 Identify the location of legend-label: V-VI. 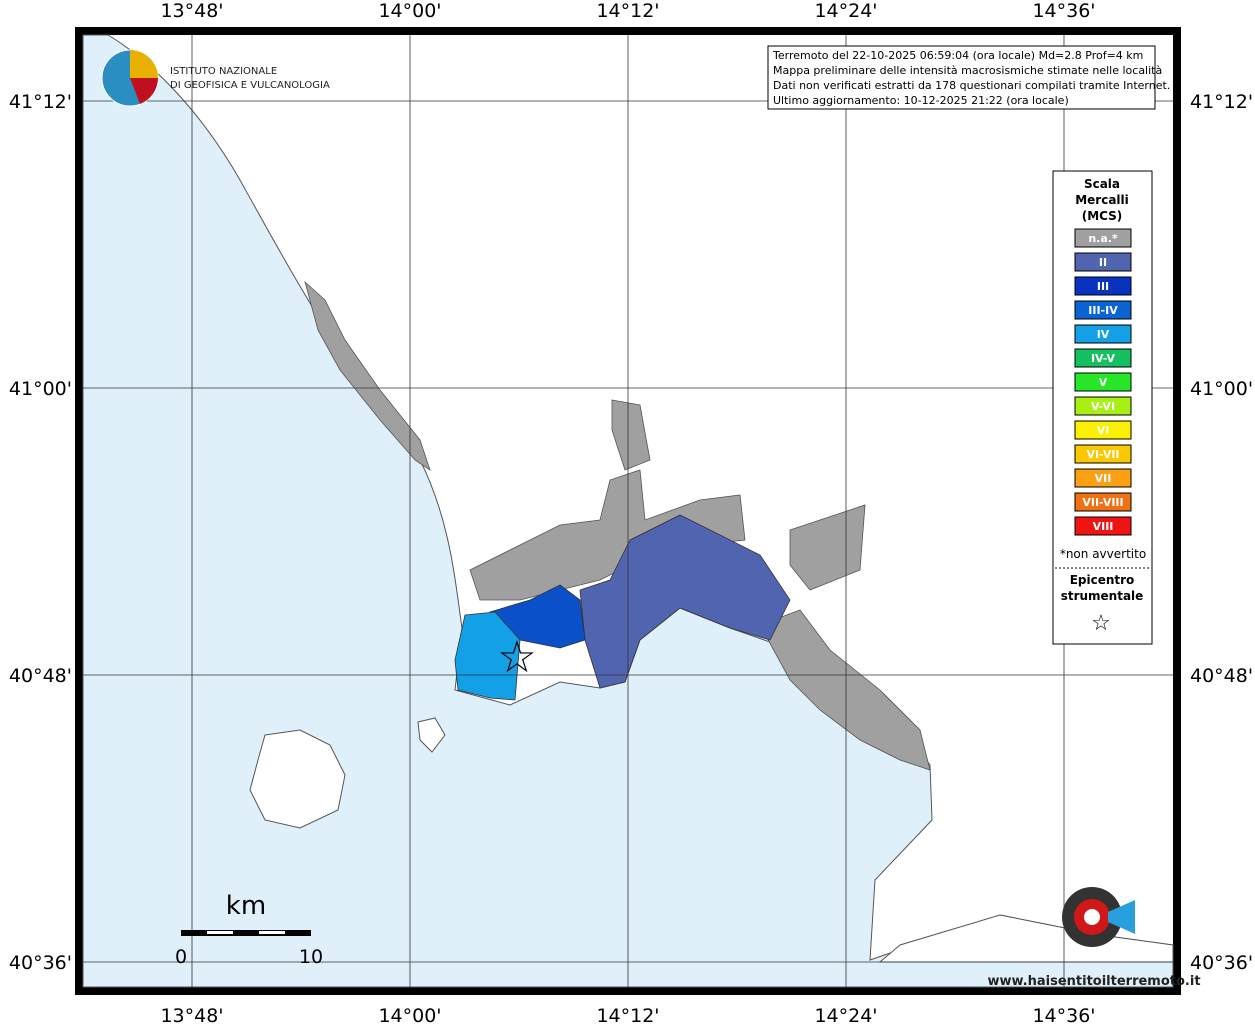
(1103, 406).